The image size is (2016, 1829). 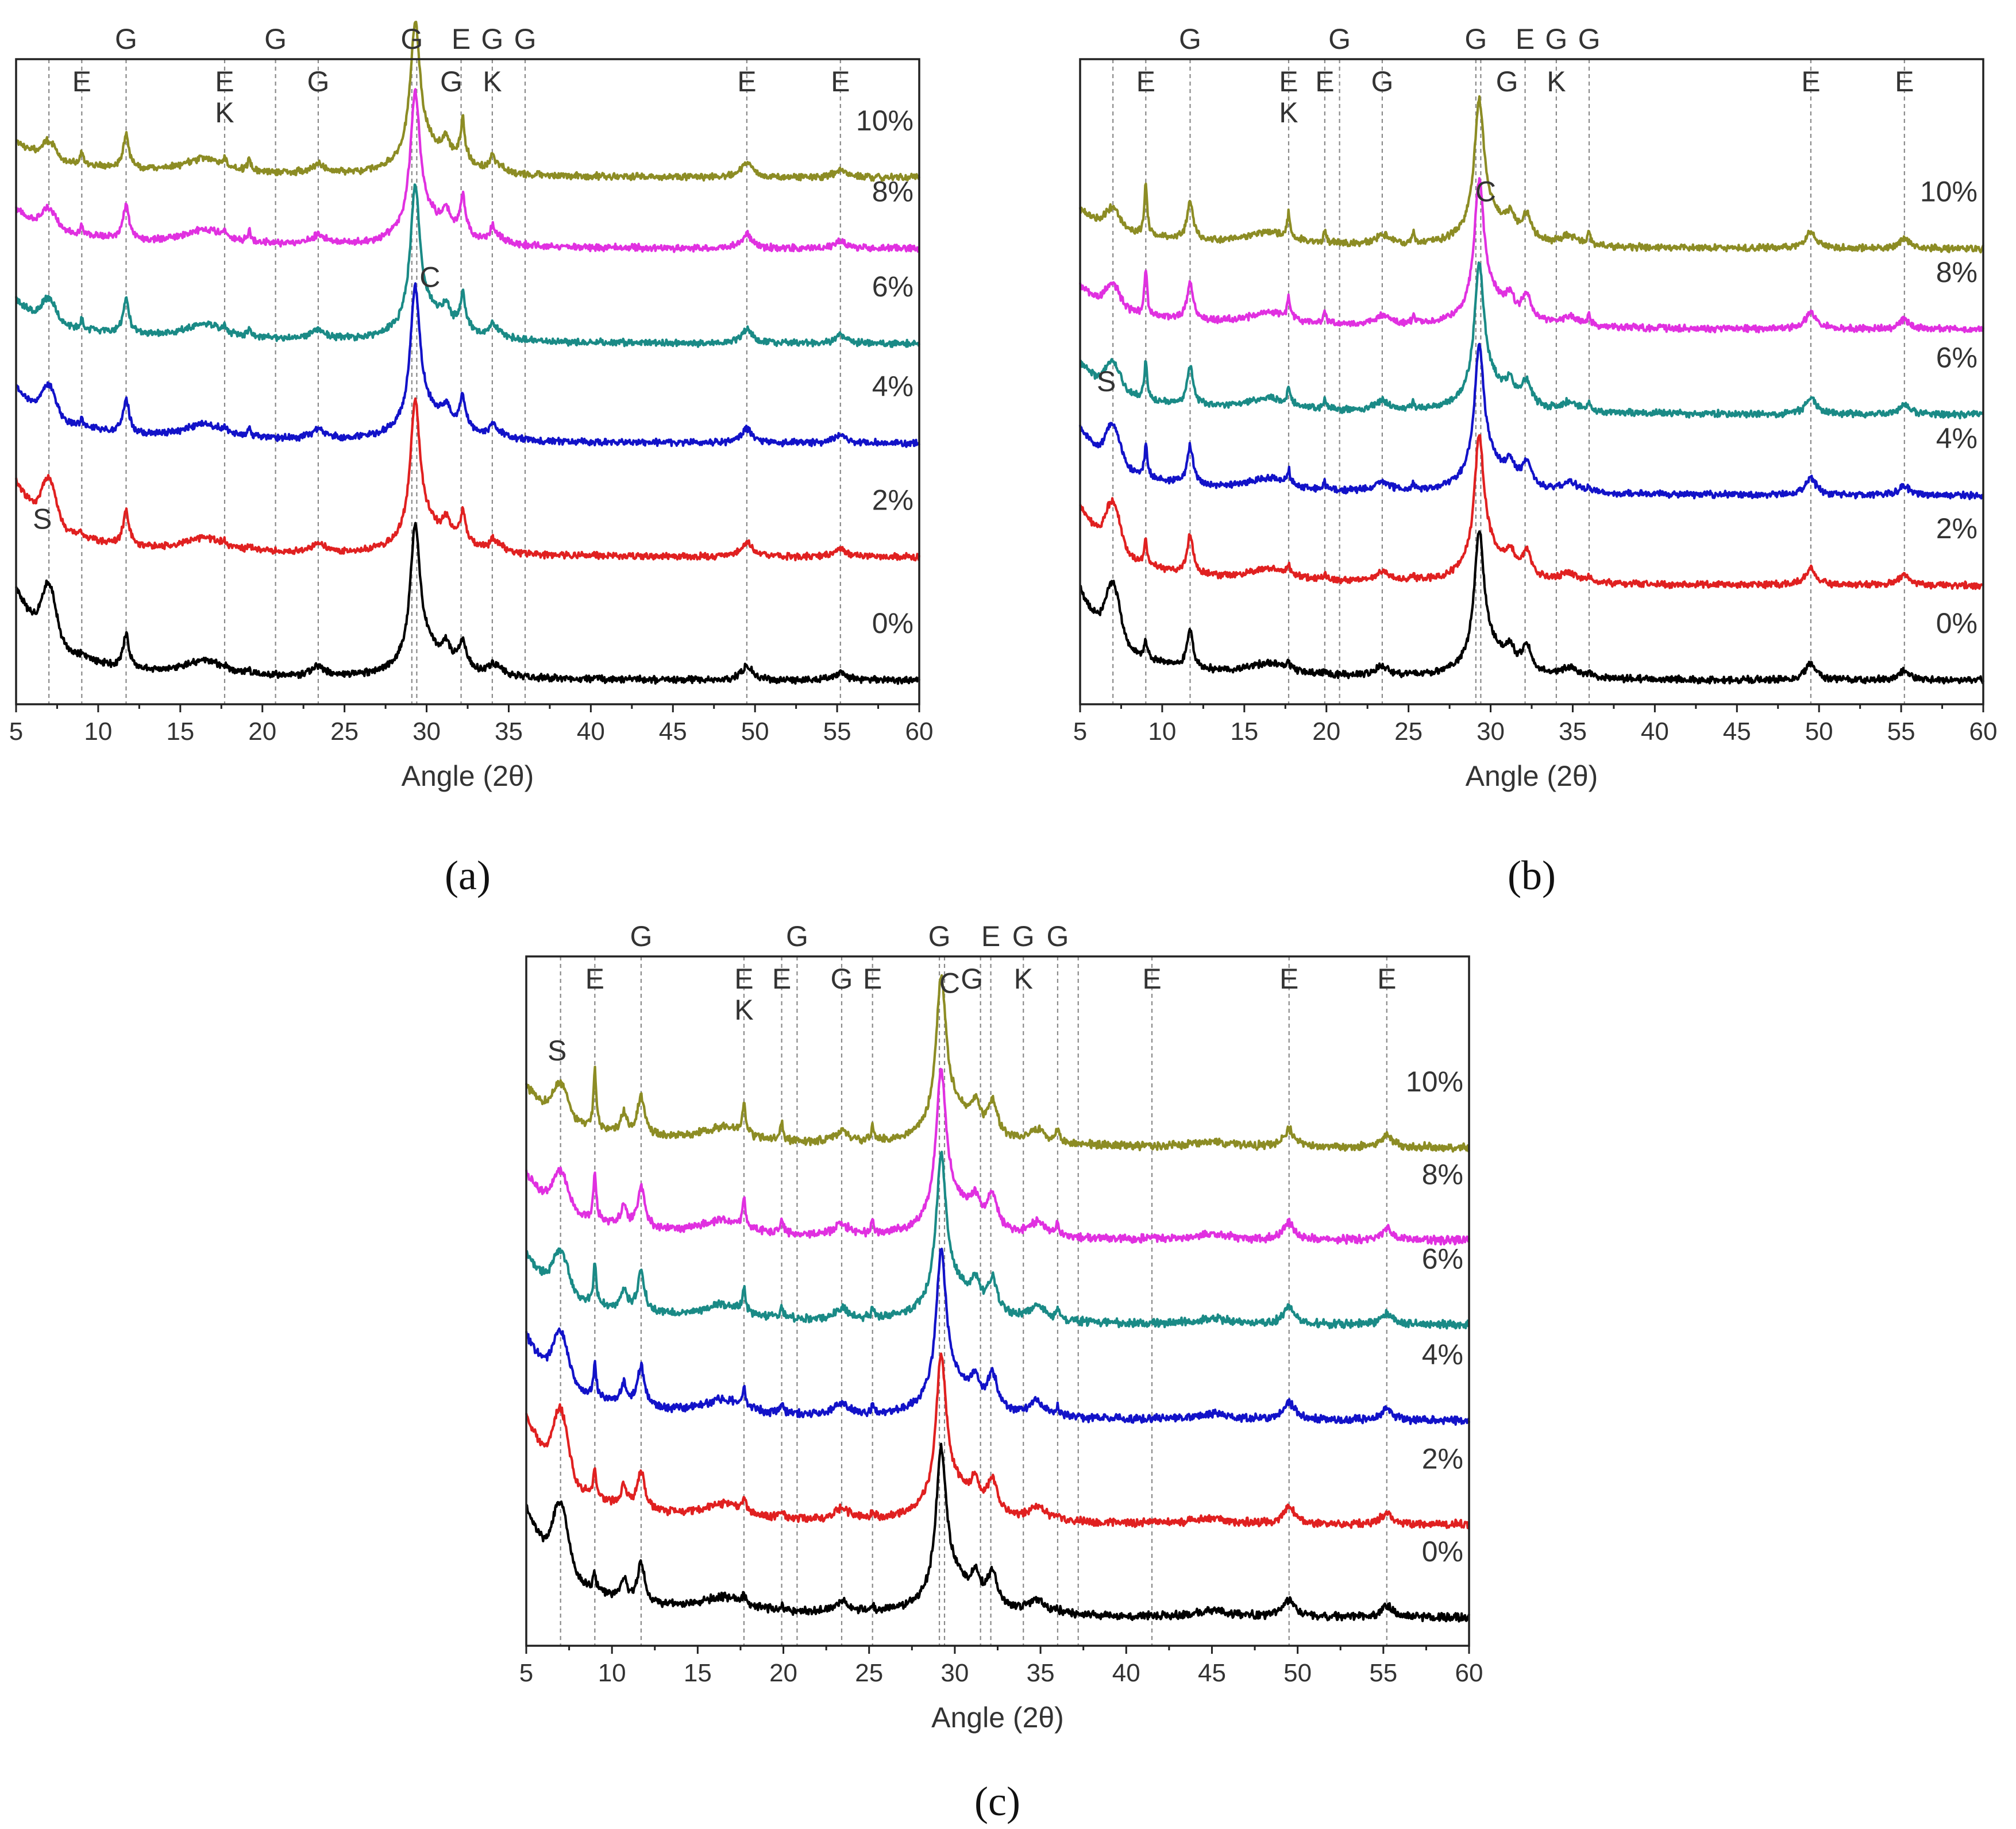 What do you see at coordinates (997, 1801) in the screenshot?
I see `panel-label: (c)` at bounding box center [997, 1801].